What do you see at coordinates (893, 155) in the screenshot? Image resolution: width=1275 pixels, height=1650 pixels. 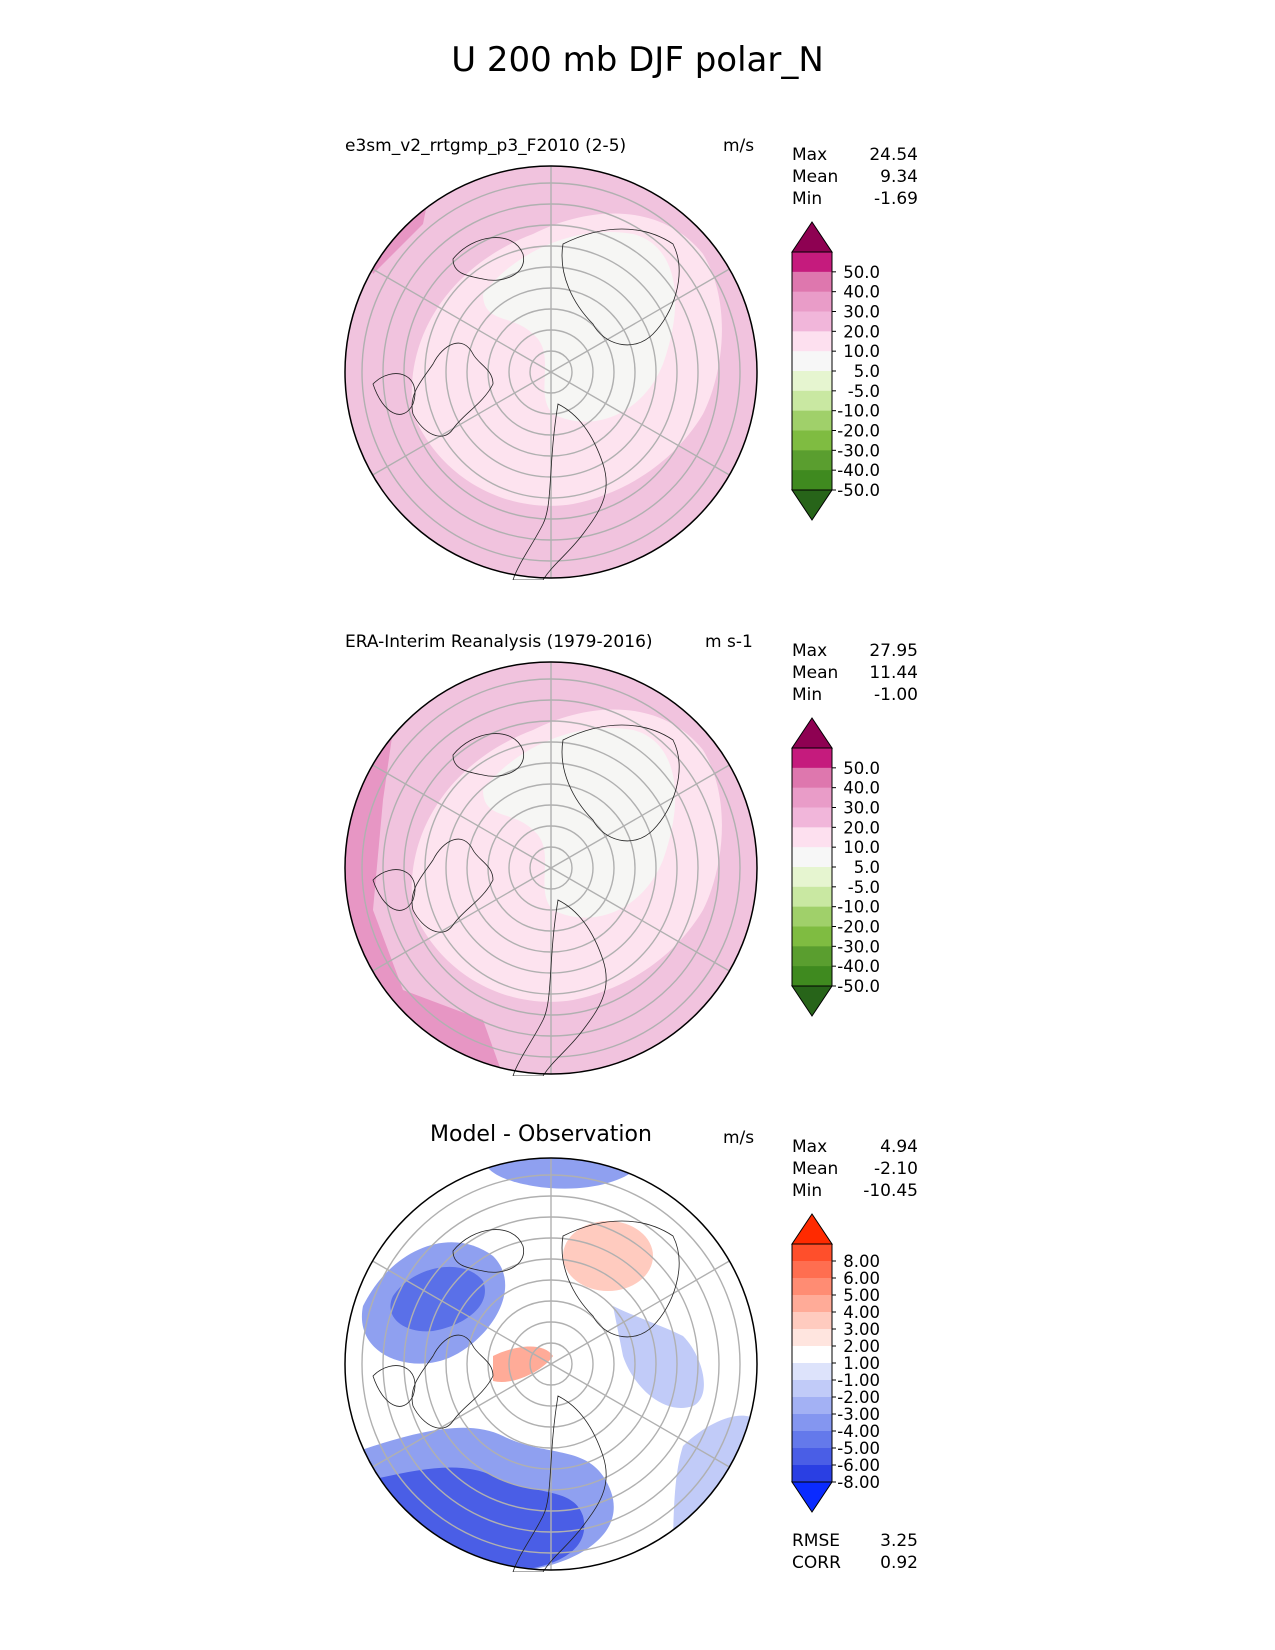 I see `stat-value: 24.54` at bounding box center [893, 155].